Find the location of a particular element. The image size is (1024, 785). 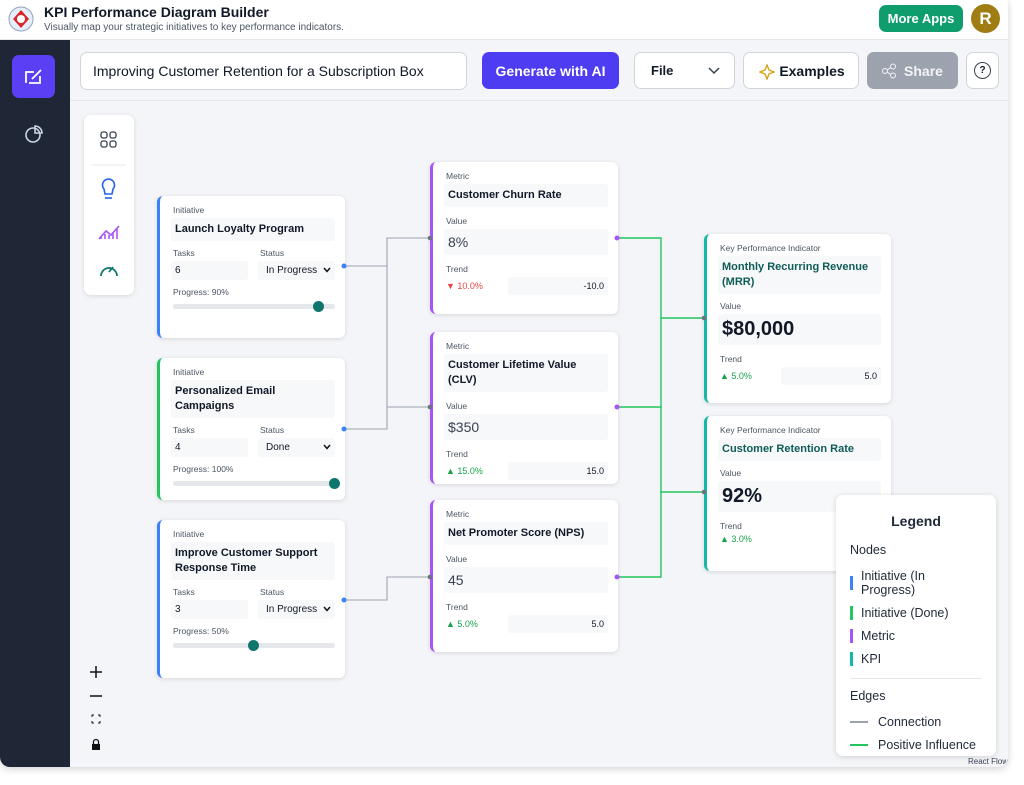

fields: Tasks 6 Status In Progress is located at coordinates (253, 267).